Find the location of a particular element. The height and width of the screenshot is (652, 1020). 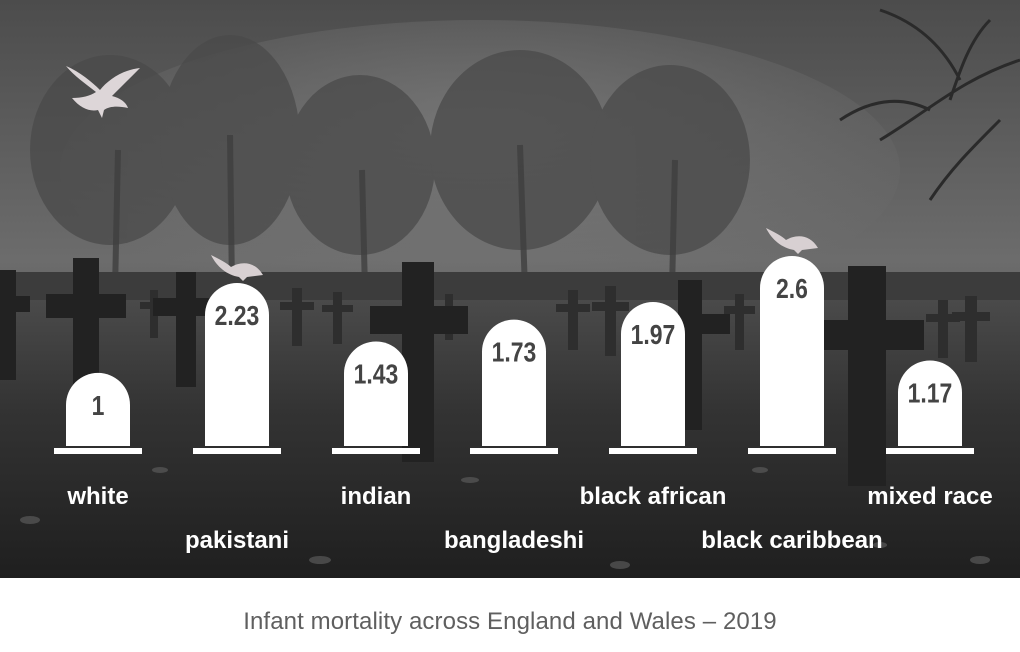

bare-tree-branches is located at coordinates (929, 104).